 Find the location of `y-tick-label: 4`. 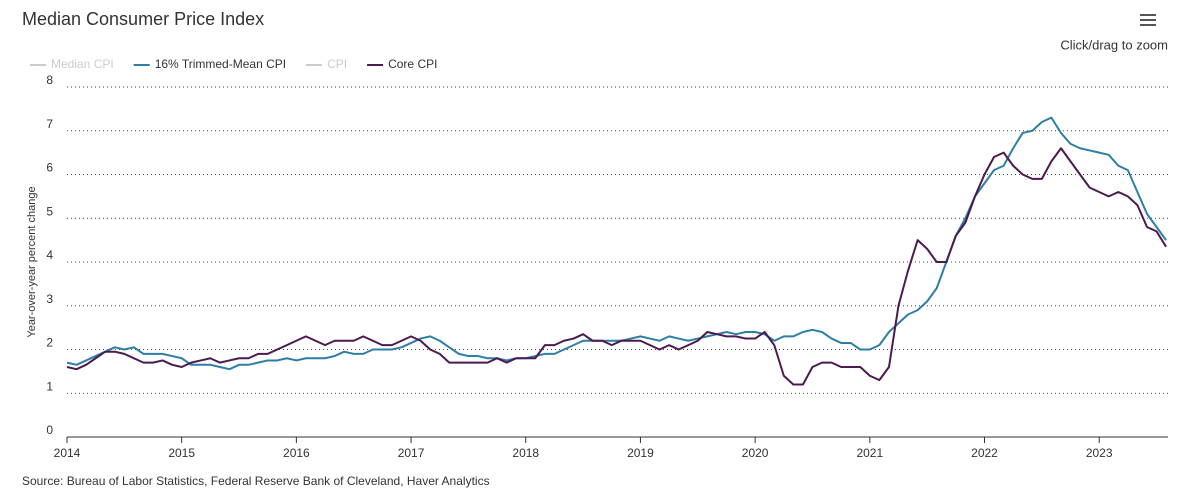

y-tick-label: 4 is located at coordinates (49, 255).